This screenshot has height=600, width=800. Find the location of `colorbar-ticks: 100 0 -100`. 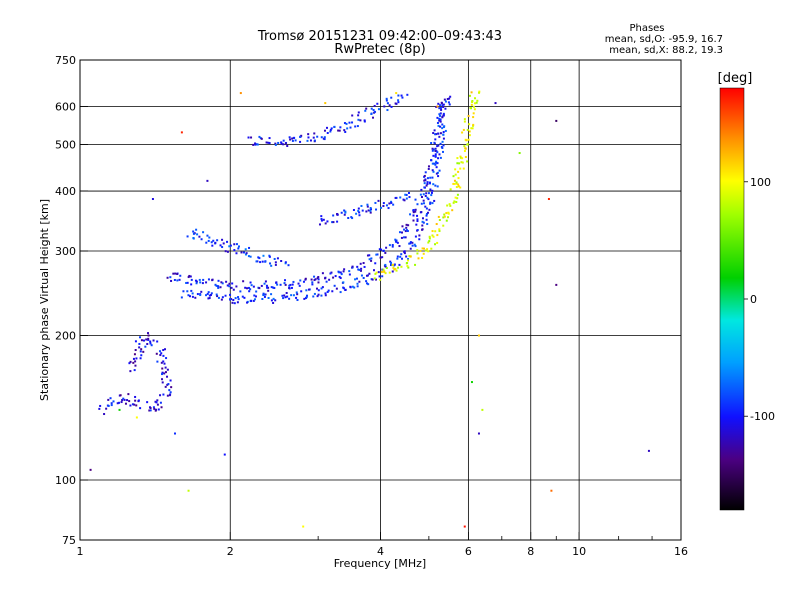

colorbar-ticks: 100 0 -100 is located at coordinates (759, 299).